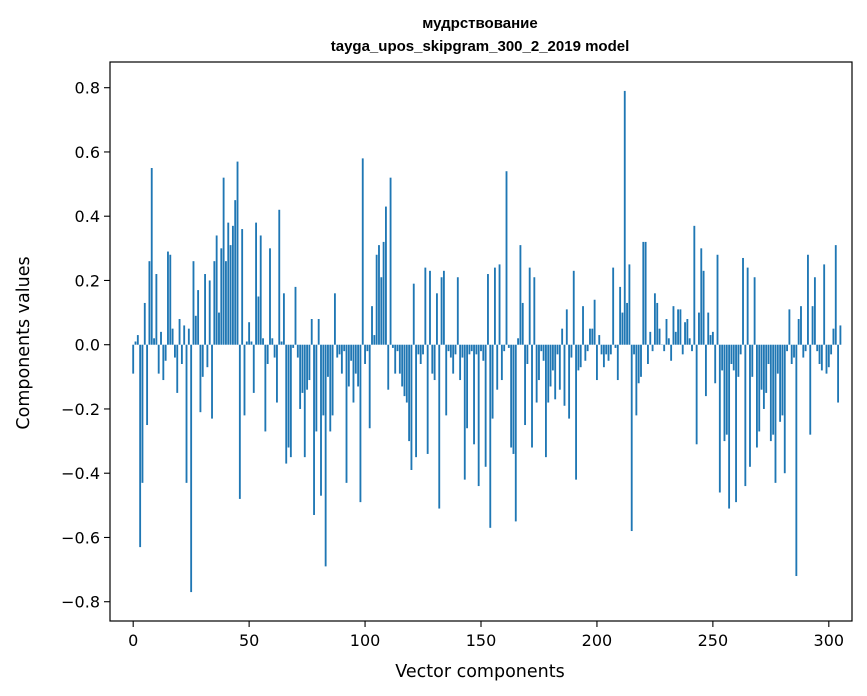  Describe the element at coordinates (713, 640) in the screenshot. I see `x-tick-label: 250` at that location.